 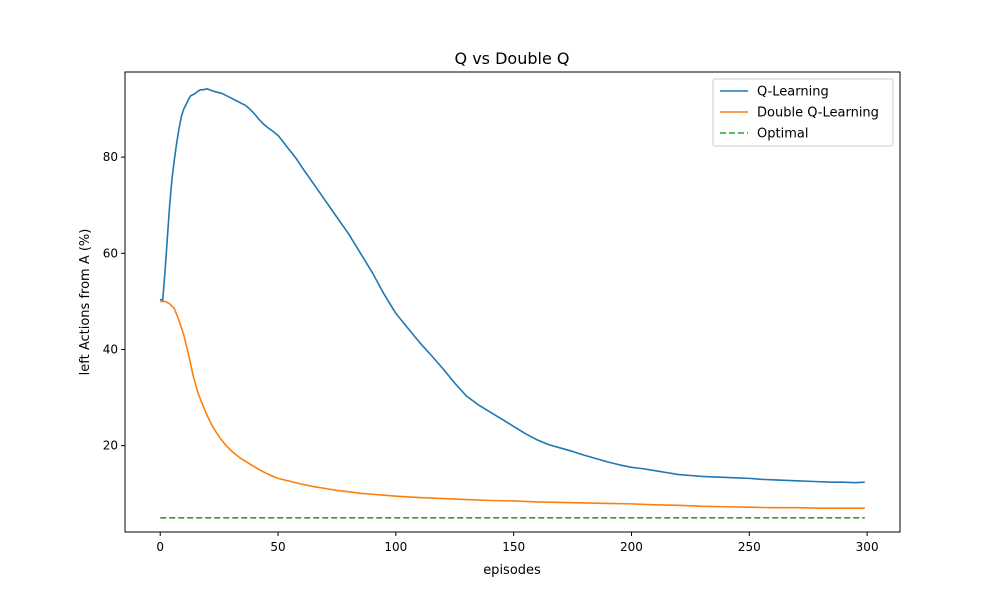 What do you see at coordinates (749, 547) in the screenshot?
I see `x-tick-label: 250` at bounding box center [749, 547].